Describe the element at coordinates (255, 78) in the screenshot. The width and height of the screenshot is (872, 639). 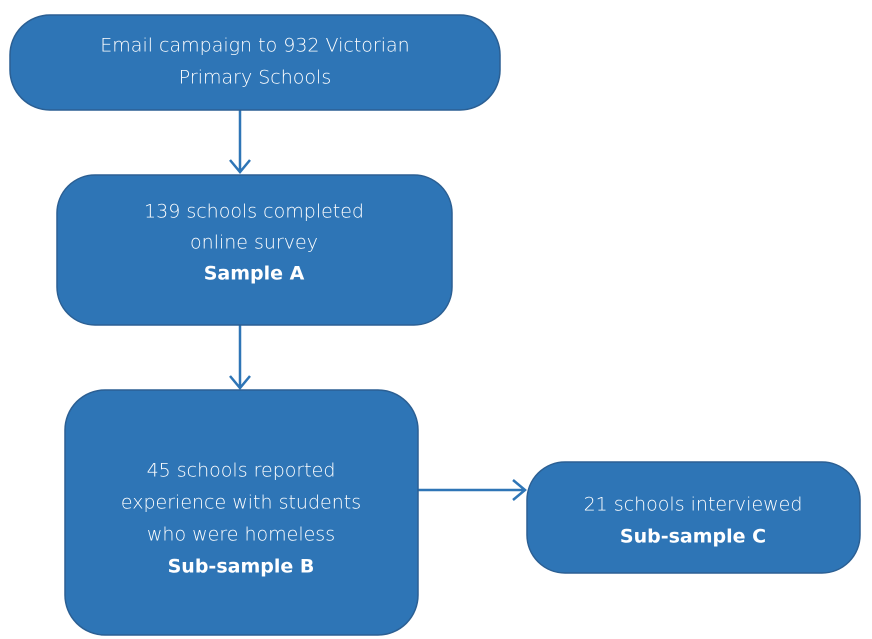
I see `node-text: Primary Schools` at that location.